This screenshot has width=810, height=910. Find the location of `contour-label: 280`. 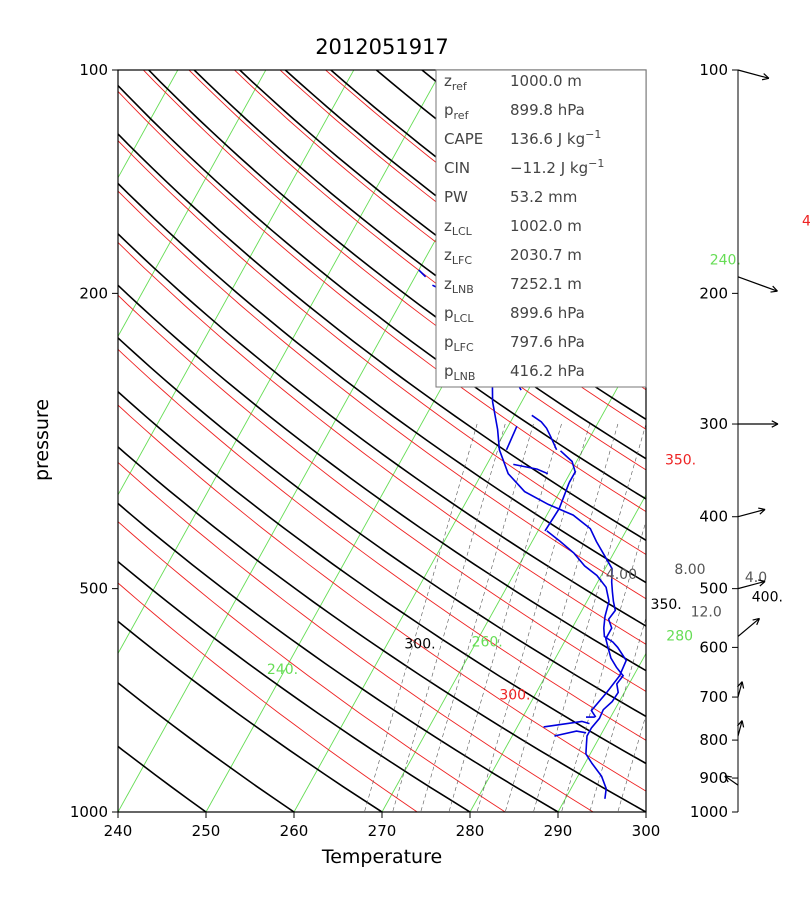

contour-label: 280 is located at coordinates (679, 636).